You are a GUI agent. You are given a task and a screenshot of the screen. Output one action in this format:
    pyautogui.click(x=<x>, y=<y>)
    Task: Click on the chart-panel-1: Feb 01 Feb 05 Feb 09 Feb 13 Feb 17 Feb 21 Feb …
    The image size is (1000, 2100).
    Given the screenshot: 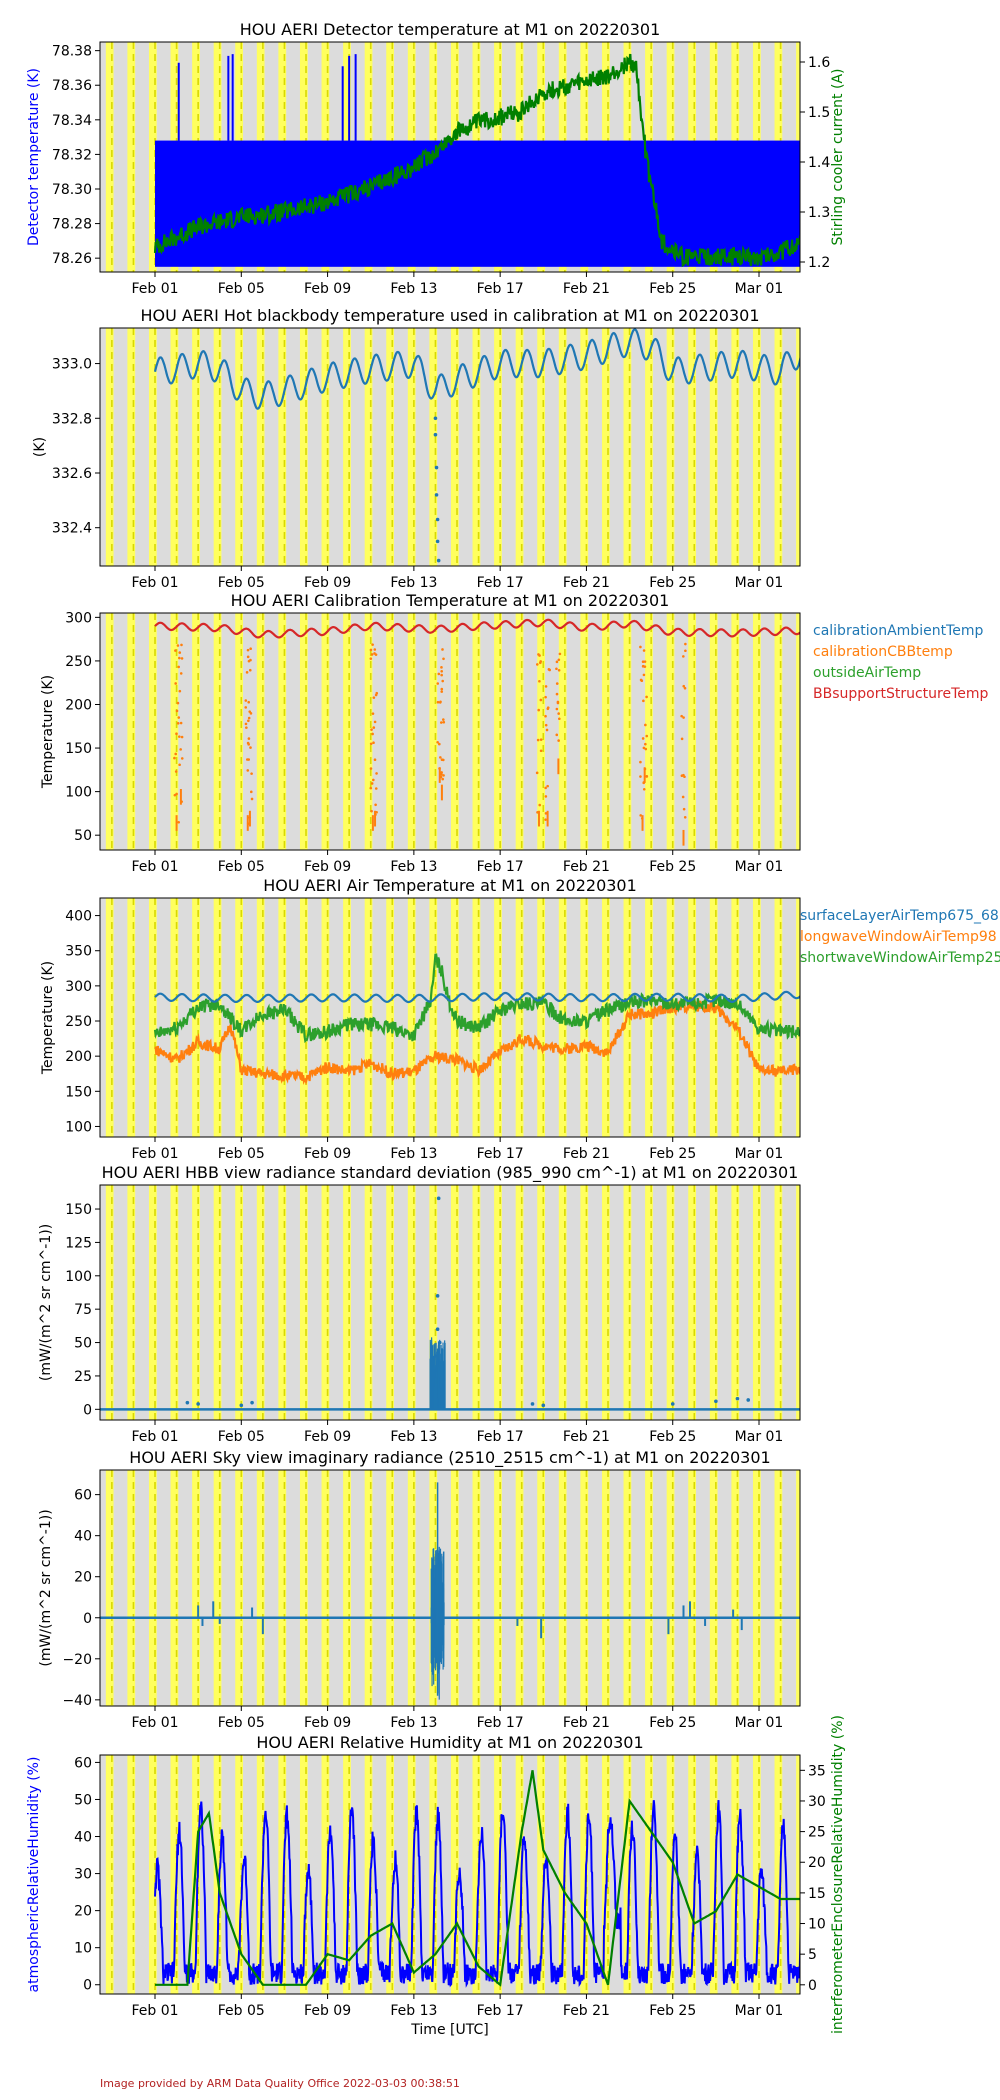 What is the action you would take?
    pyautogui.click(x=436, y=158)
    